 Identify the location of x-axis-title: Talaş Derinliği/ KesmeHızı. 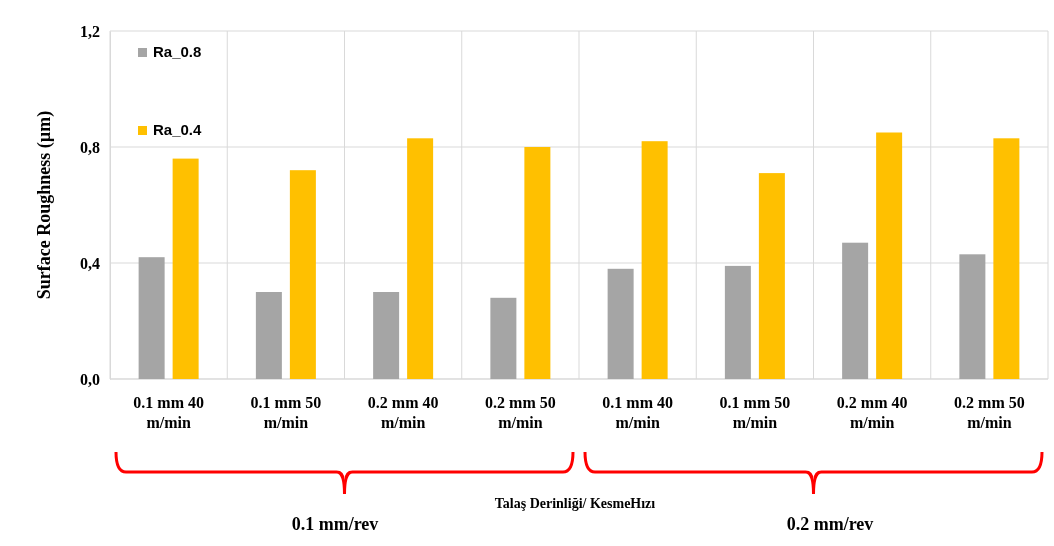
(575, 503).